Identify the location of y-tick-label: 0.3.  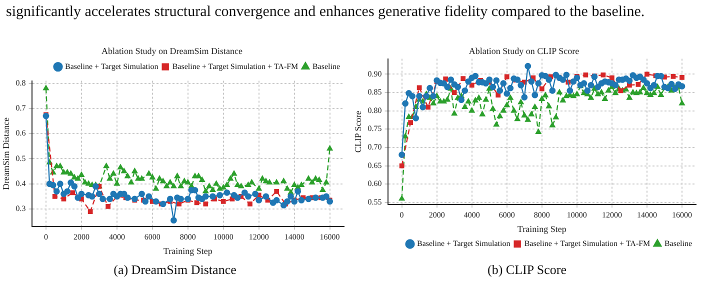
(21, 209).